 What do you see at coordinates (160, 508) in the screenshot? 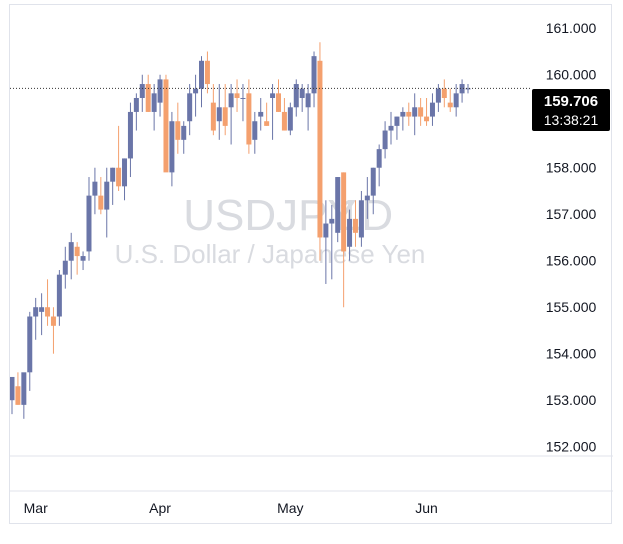
I see `time-tick-label: Apr` at bounding box center [160, 508].